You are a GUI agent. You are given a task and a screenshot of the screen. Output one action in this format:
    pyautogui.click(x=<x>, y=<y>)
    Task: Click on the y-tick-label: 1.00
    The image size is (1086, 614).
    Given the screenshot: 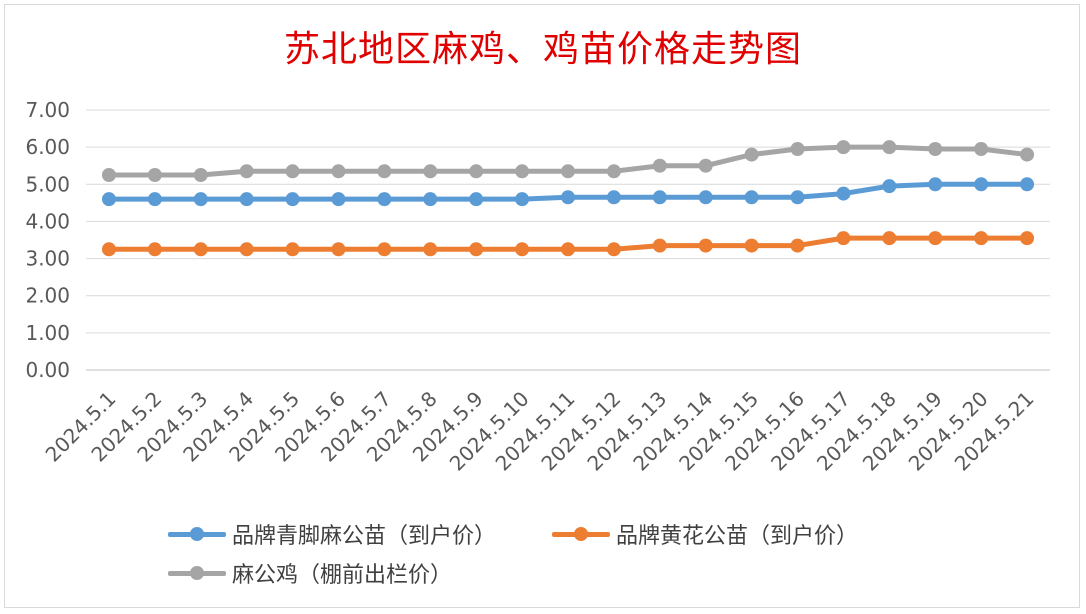 What is the action you would take?
    pyautogui.click(x=47, y=333)
    